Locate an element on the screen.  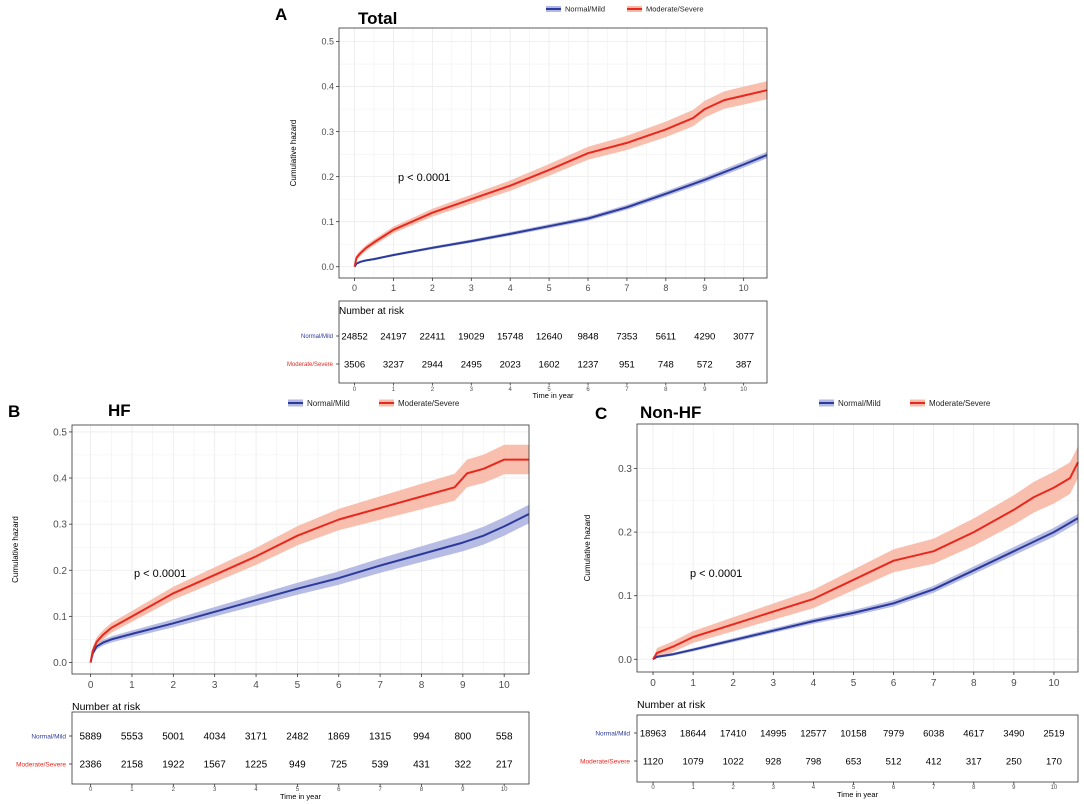
risk-count: 512 is located at coordinates (894, 761).